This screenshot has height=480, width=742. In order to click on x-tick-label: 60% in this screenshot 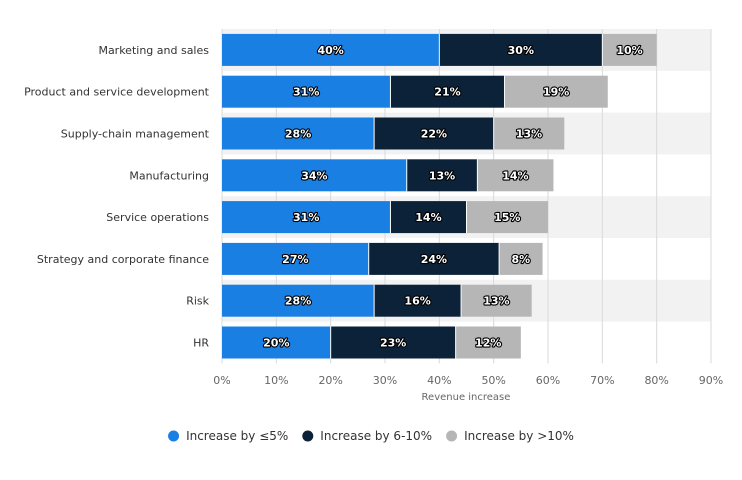, I will do `click(548, 380)`.